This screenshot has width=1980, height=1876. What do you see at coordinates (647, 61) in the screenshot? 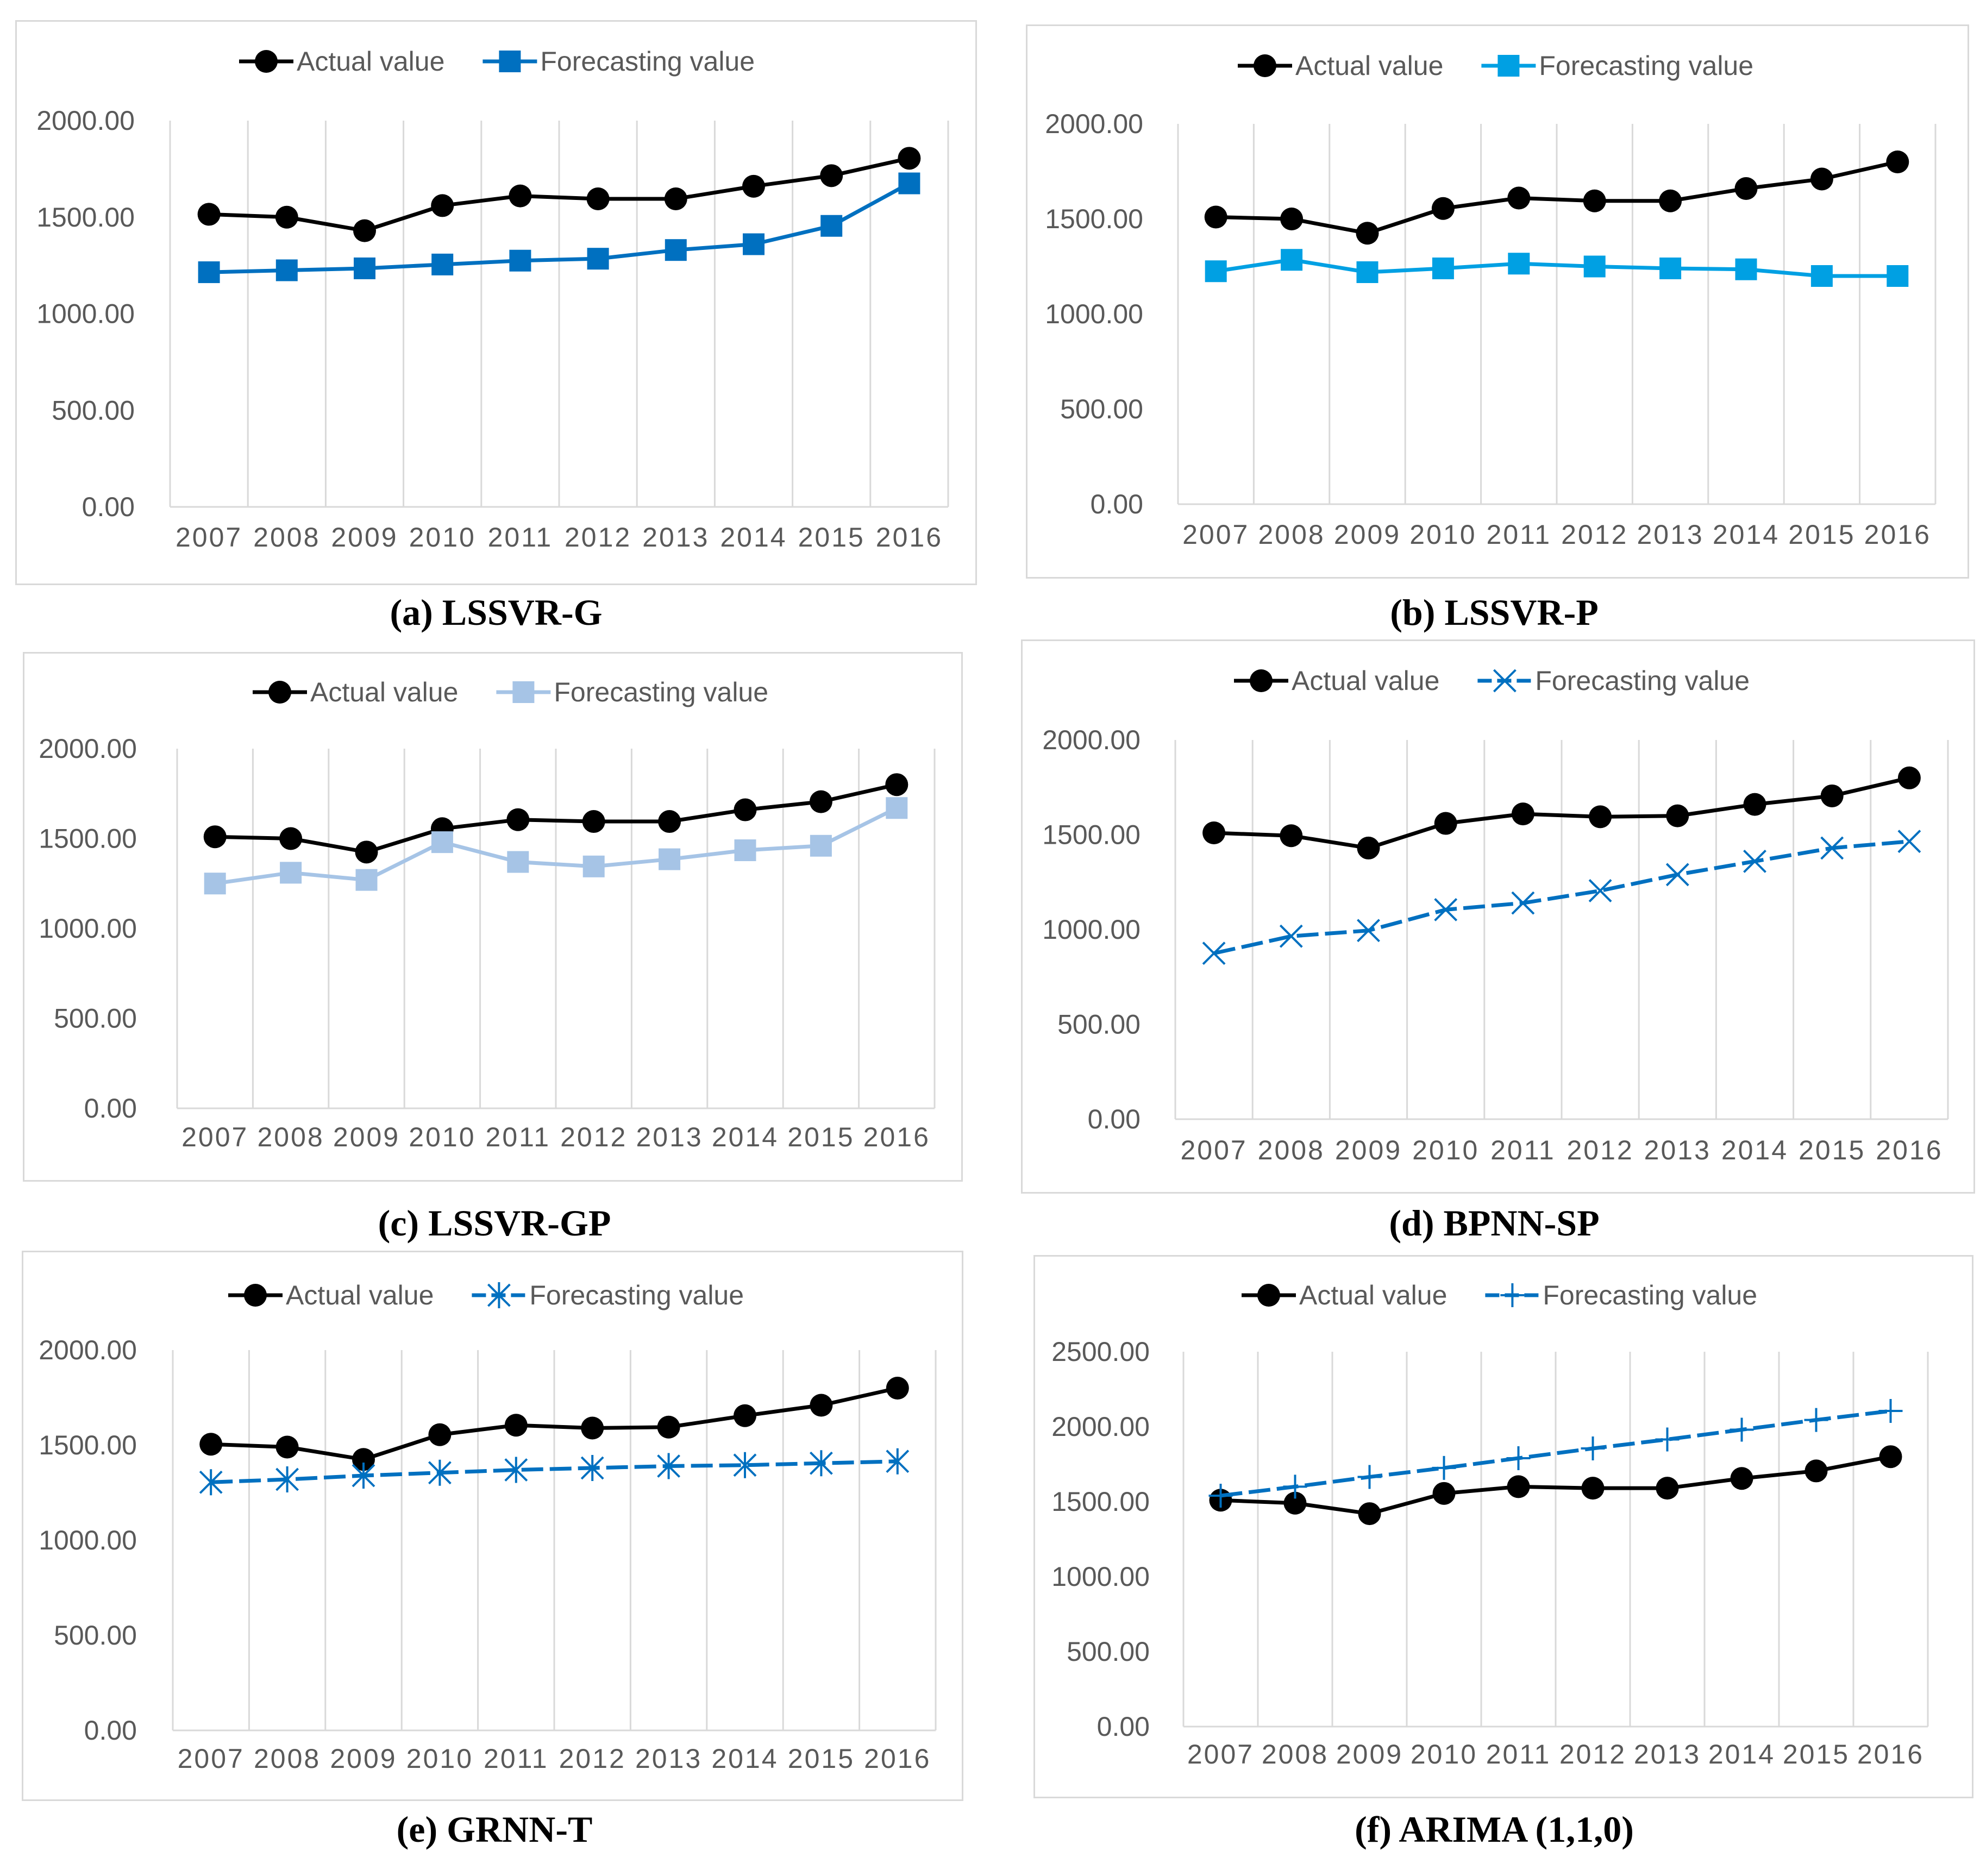
I see `legend-label-a-1: Forecasting value` at bounding box center [647, 61].